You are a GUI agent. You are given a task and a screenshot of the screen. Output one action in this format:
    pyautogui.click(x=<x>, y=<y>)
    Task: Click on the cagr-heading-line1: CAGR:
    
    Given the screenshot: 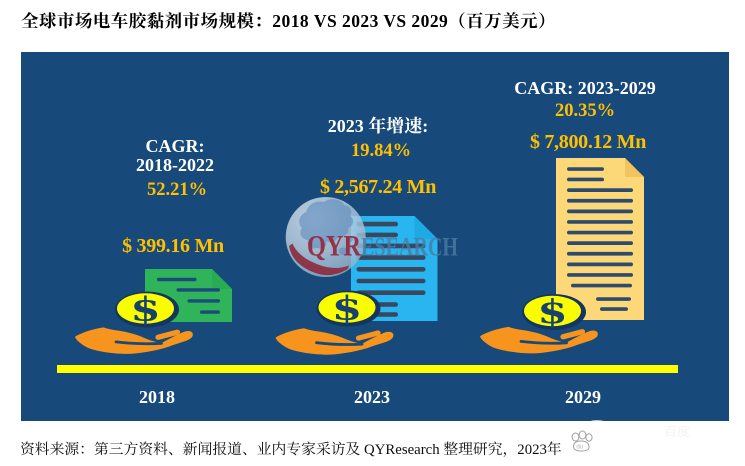 What is the action you would take?
    pyautogui.click(x=175, y=146)
    